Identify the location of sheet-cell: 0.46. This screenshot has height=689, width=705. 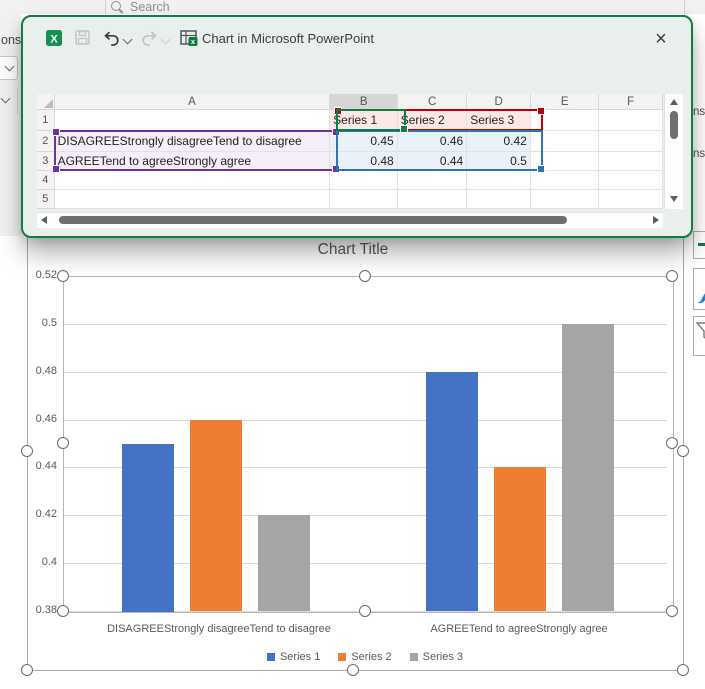
(432, 141).